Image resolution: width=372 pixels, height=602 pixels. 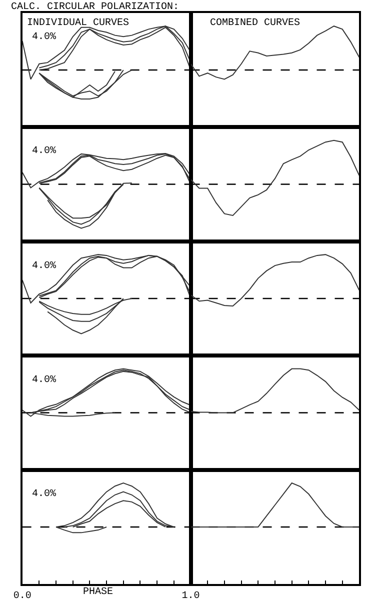 What do you see at coordinates (255, 23) in the screenshot?
I see `chart-title: COMBINED CURVES` at bounding box center [255, 23].